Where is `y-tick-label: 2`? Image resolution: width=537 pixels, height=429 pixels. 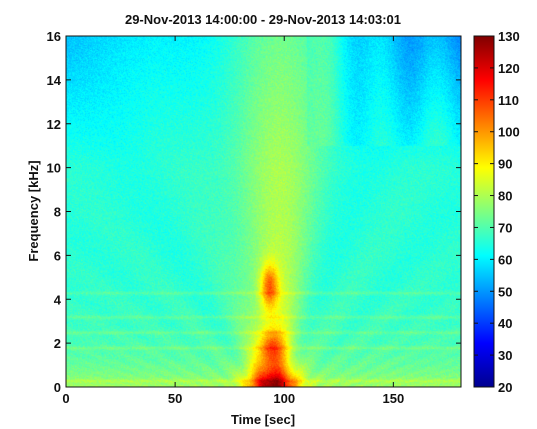 y-tick-label: 2 is located at coordinates (57, 343).